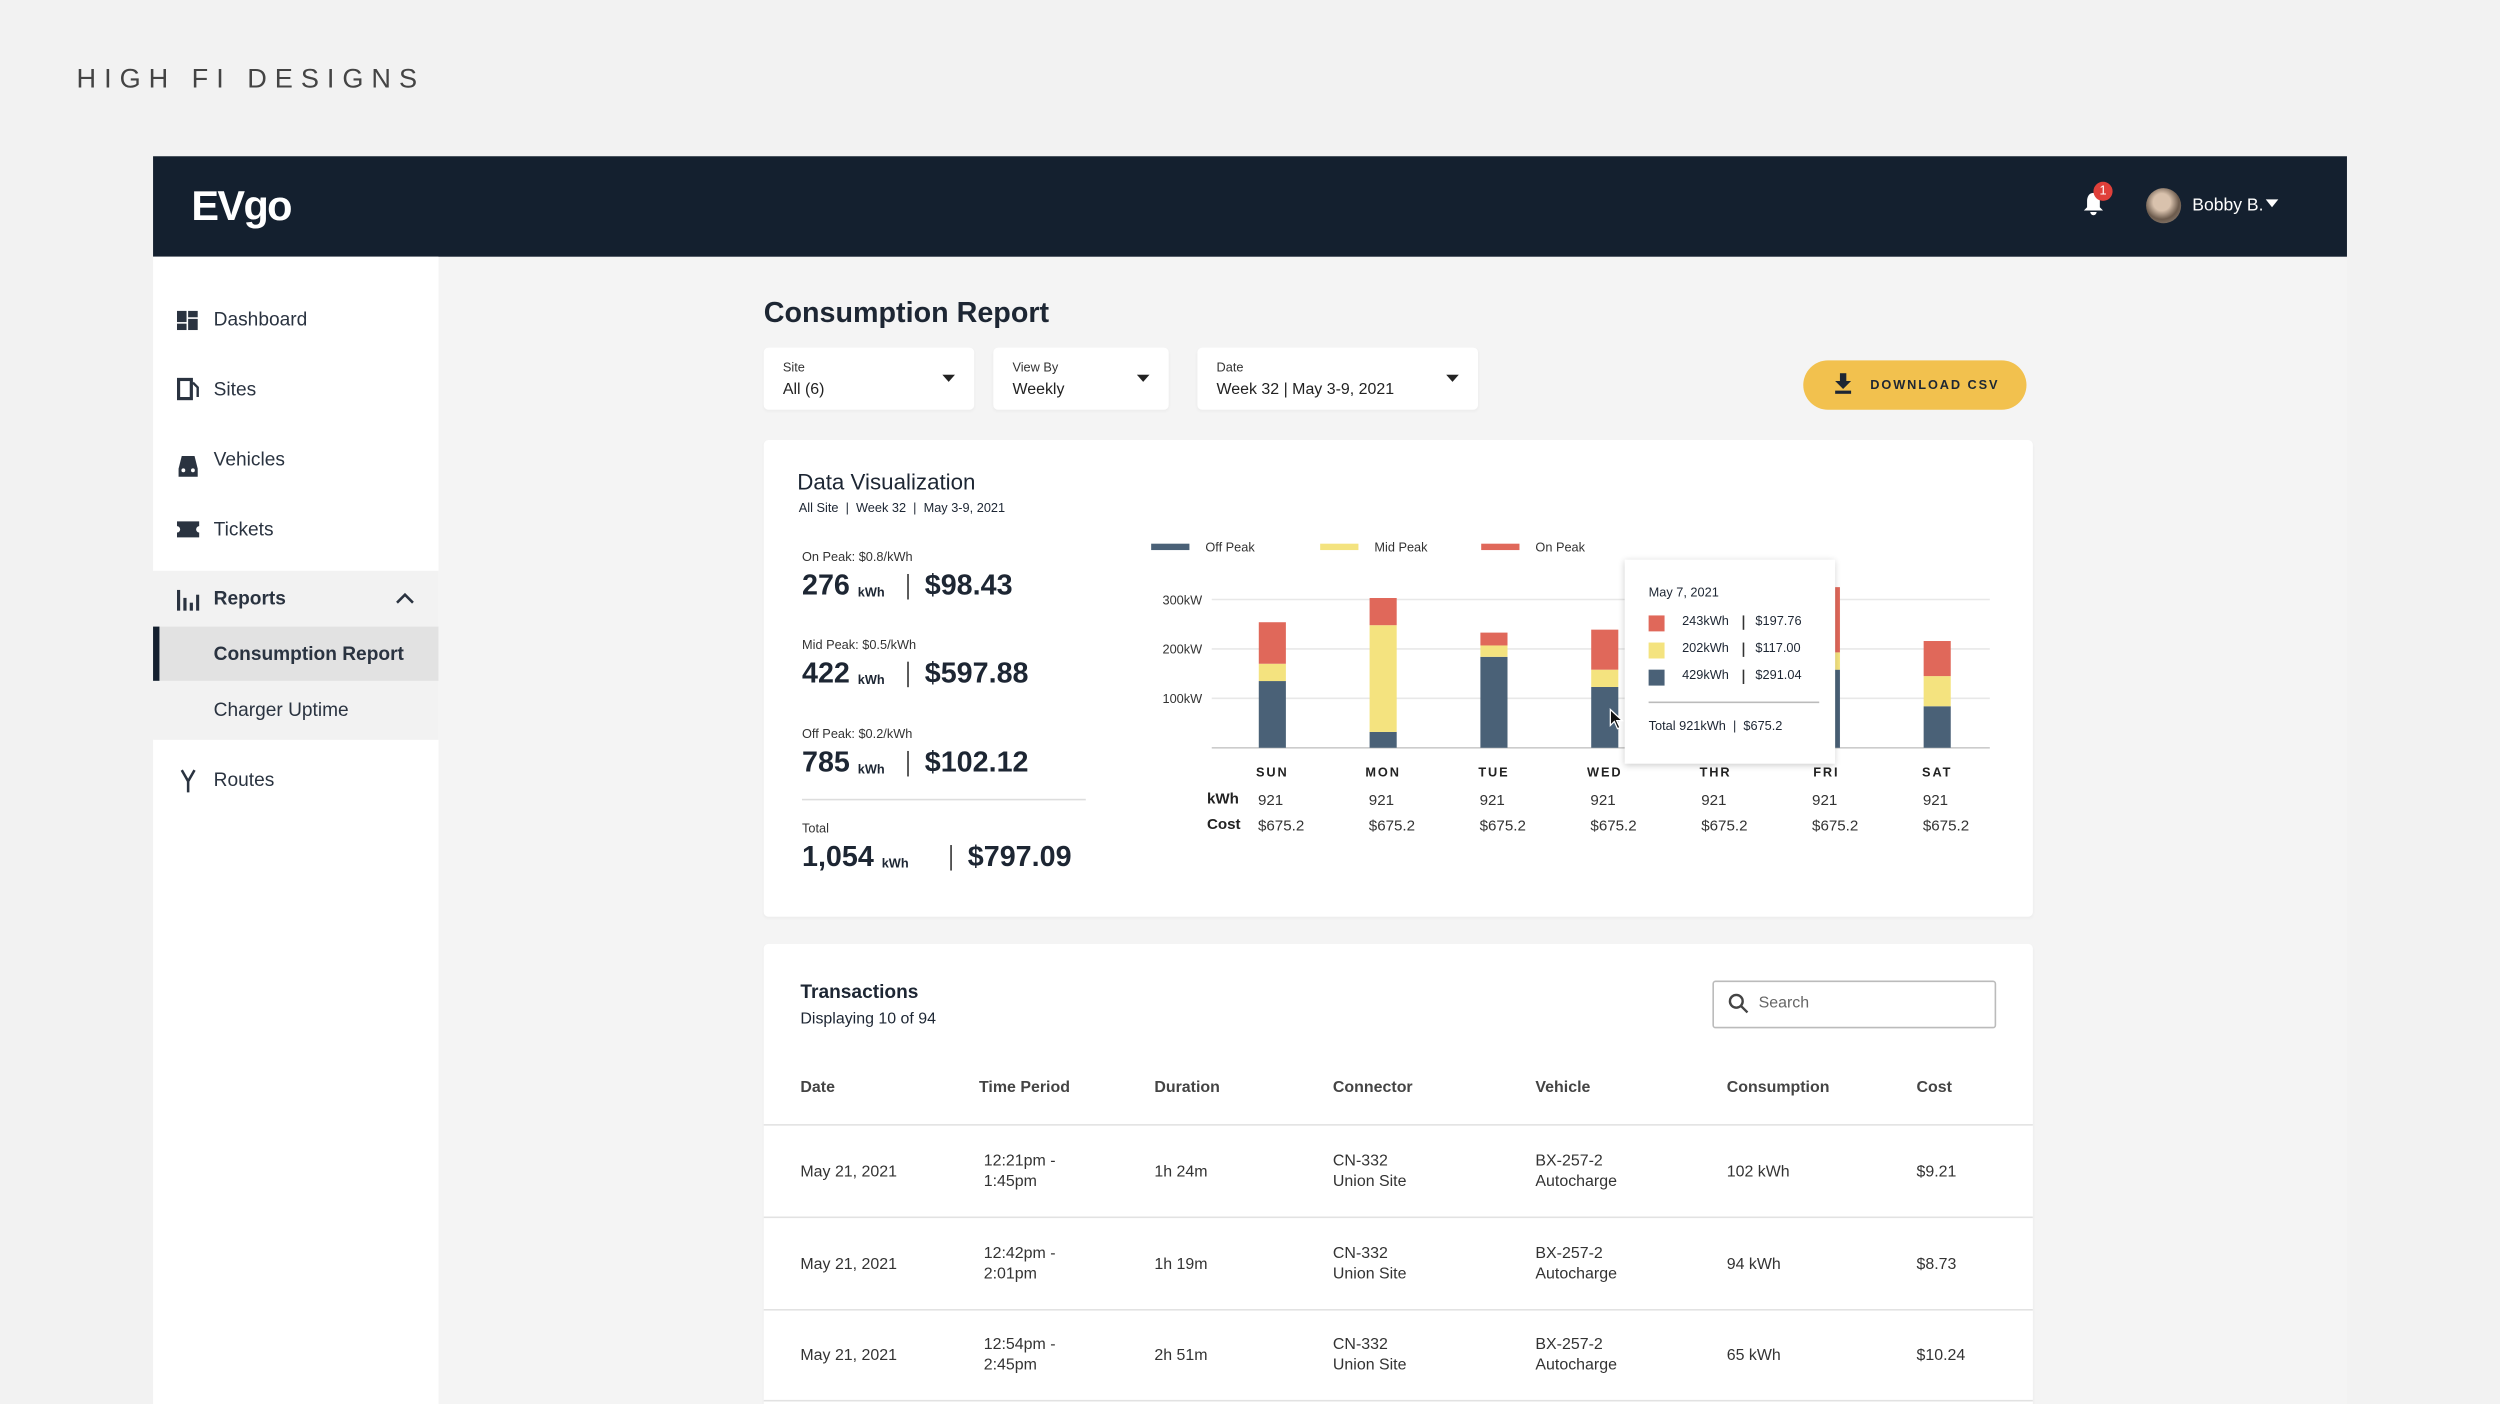 This screenshot has width=2500, height=1404. What do you see at coordinates (404, 598) in the screenshot?
I see `collapse-icon` at bounding box center [404, 598].